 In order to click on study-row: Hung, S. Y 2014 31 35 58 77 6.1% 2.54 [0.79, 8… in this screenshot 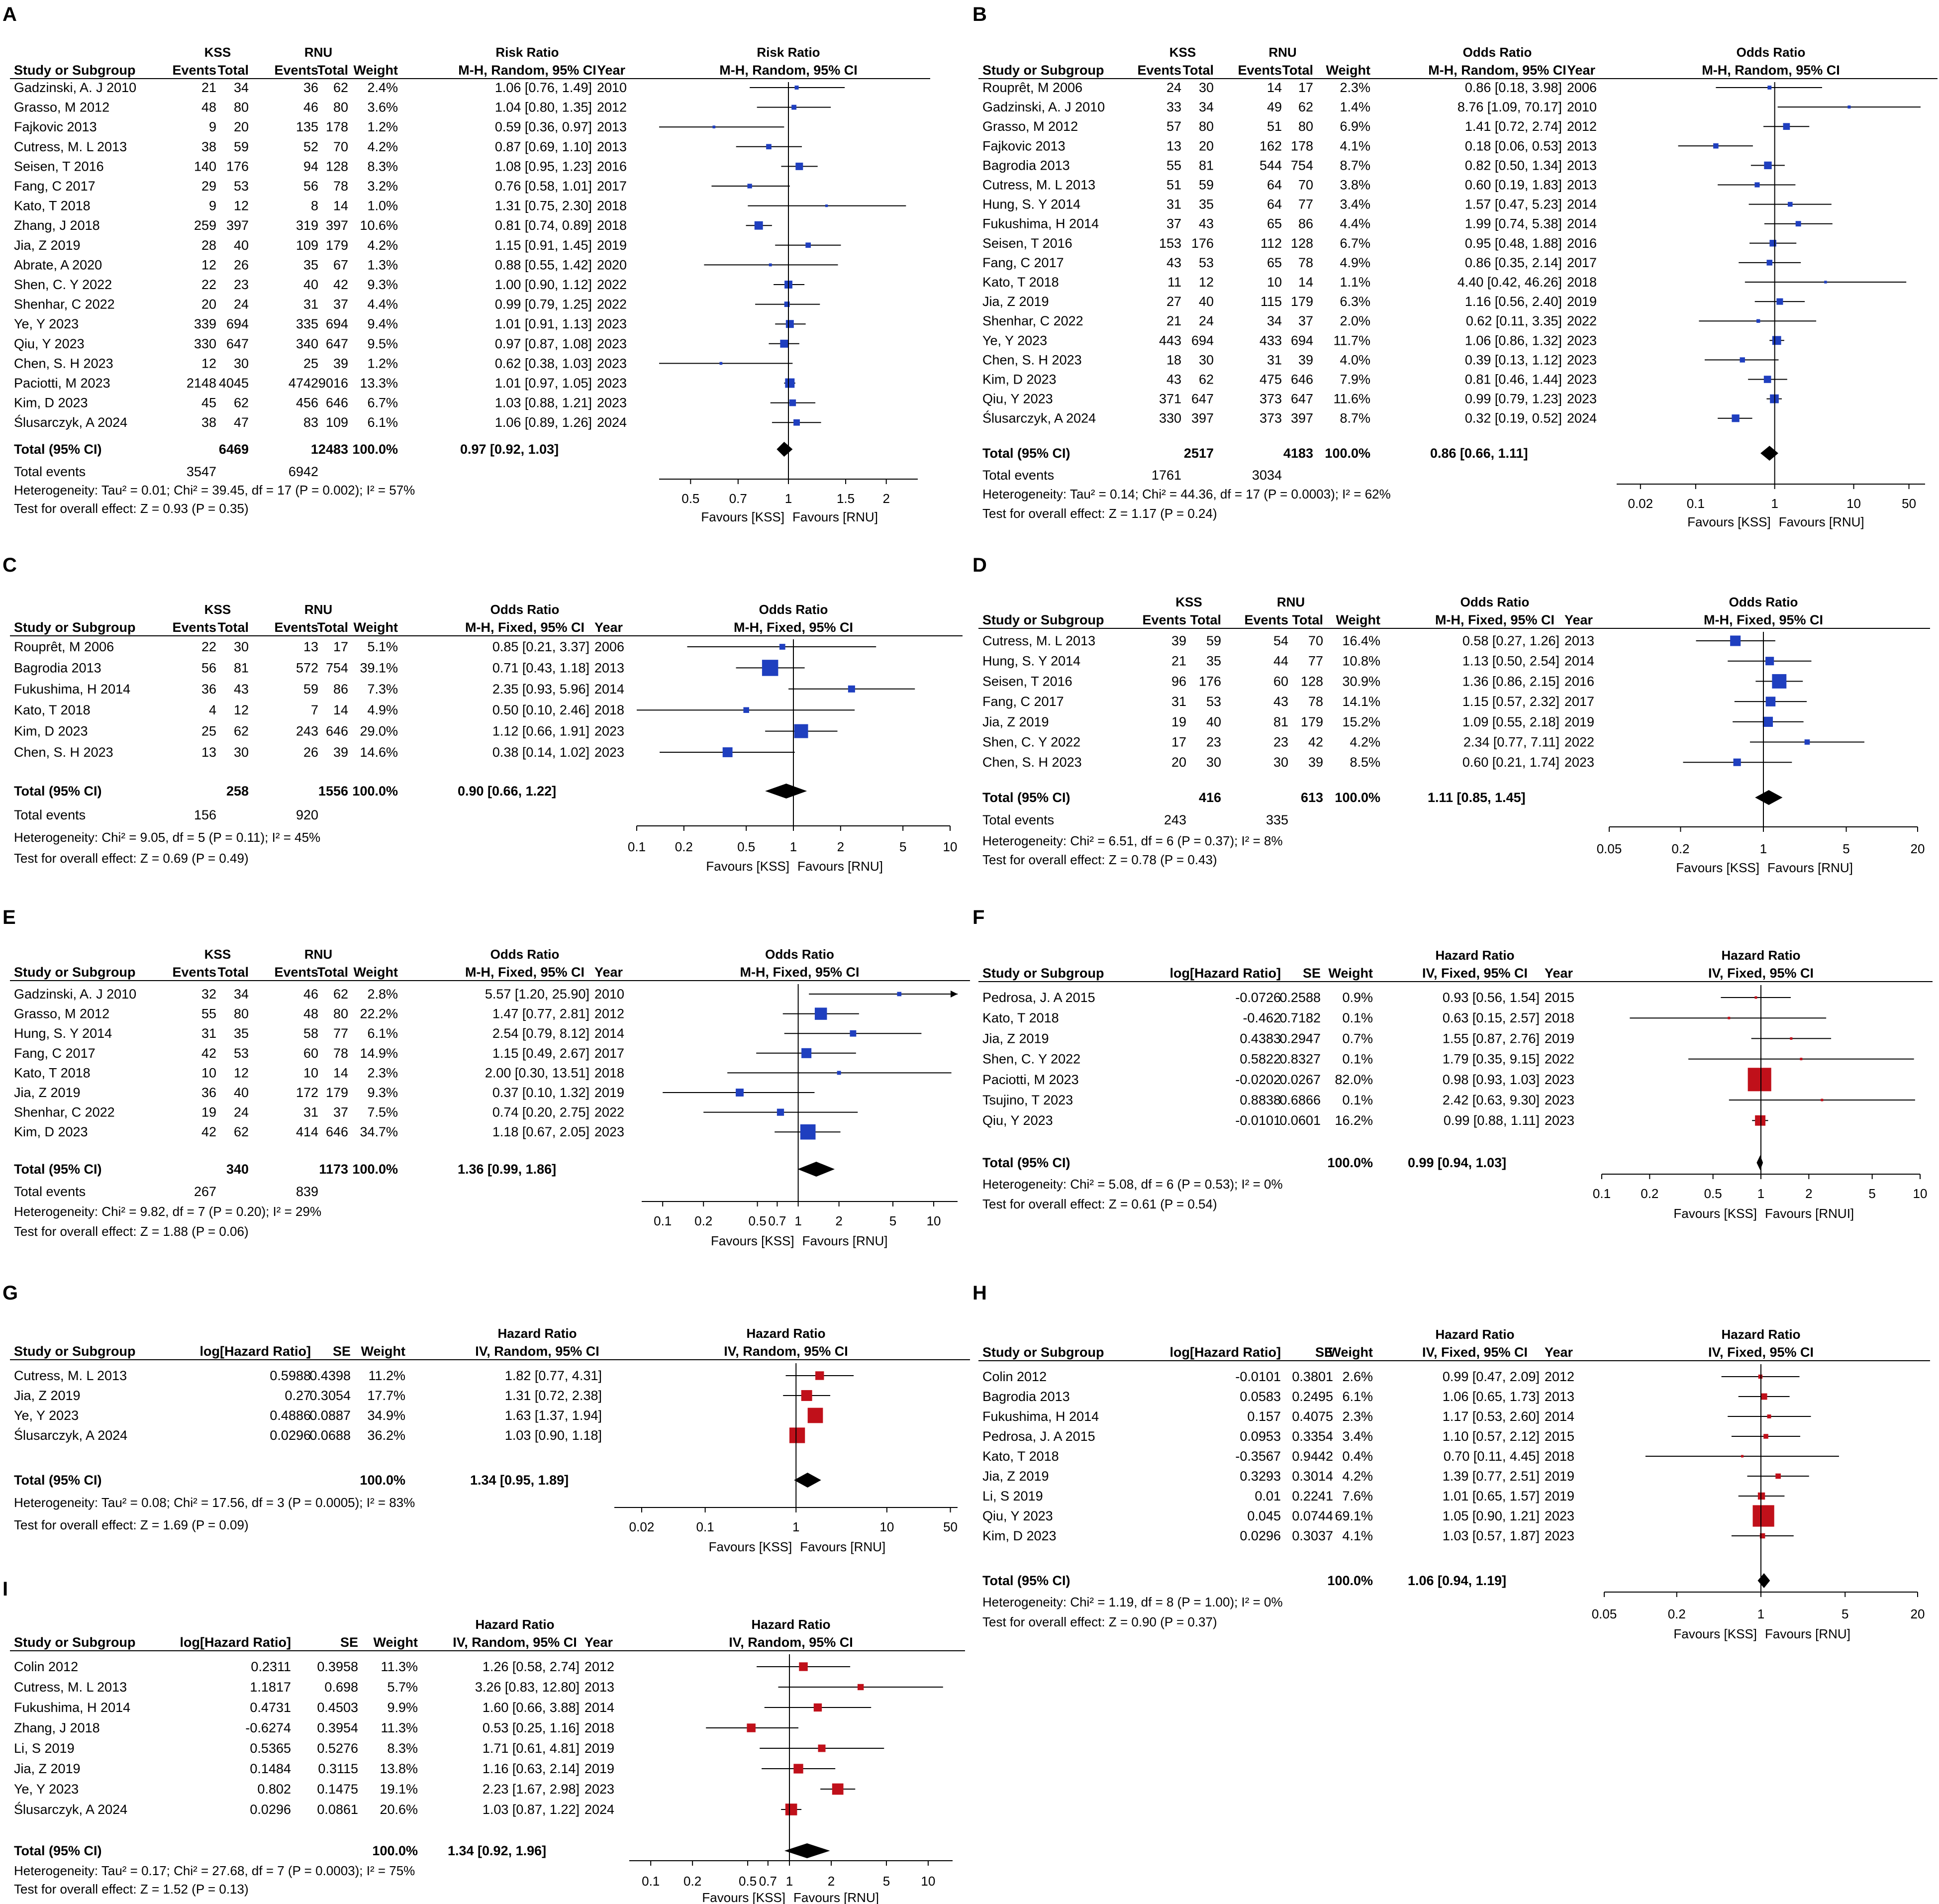, I will do `click(468, 1034)`.